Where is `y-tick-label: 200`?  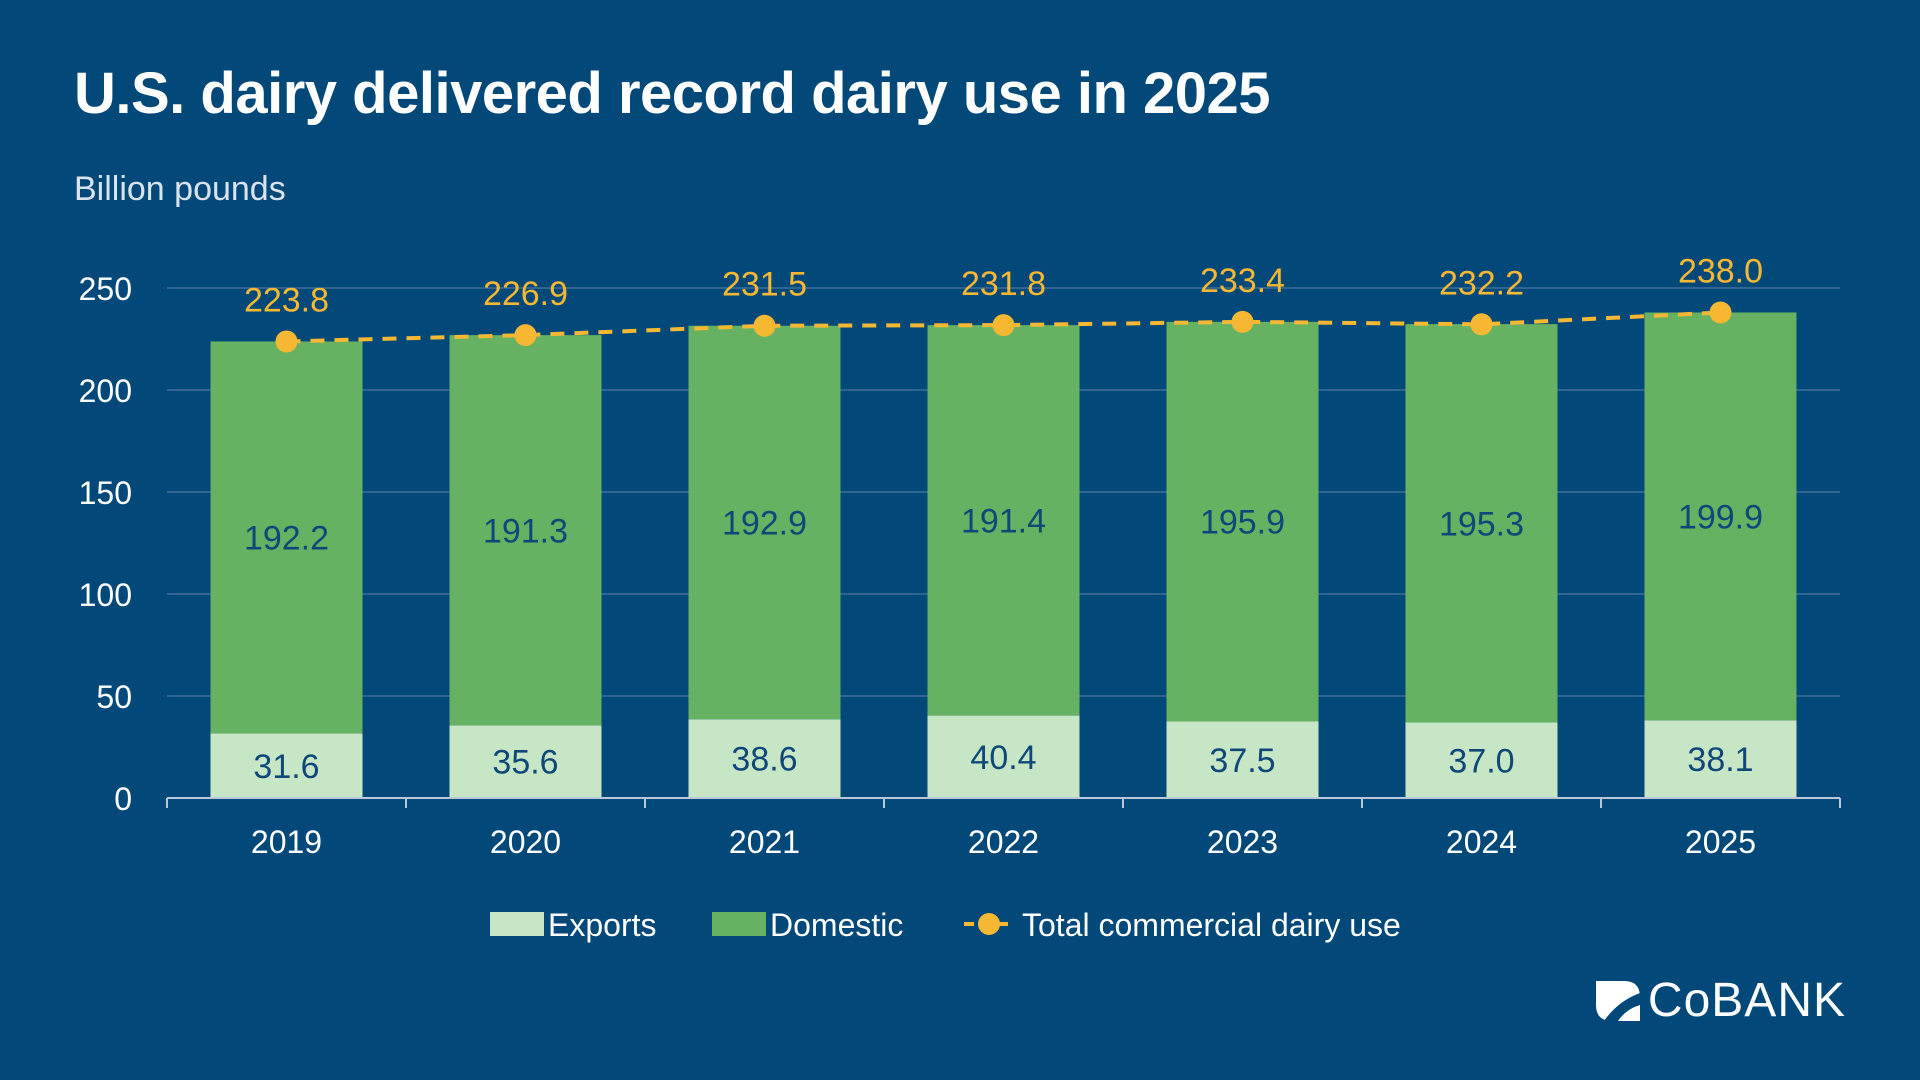
y-tick-label: 200 is located at coordinates (105, 391).